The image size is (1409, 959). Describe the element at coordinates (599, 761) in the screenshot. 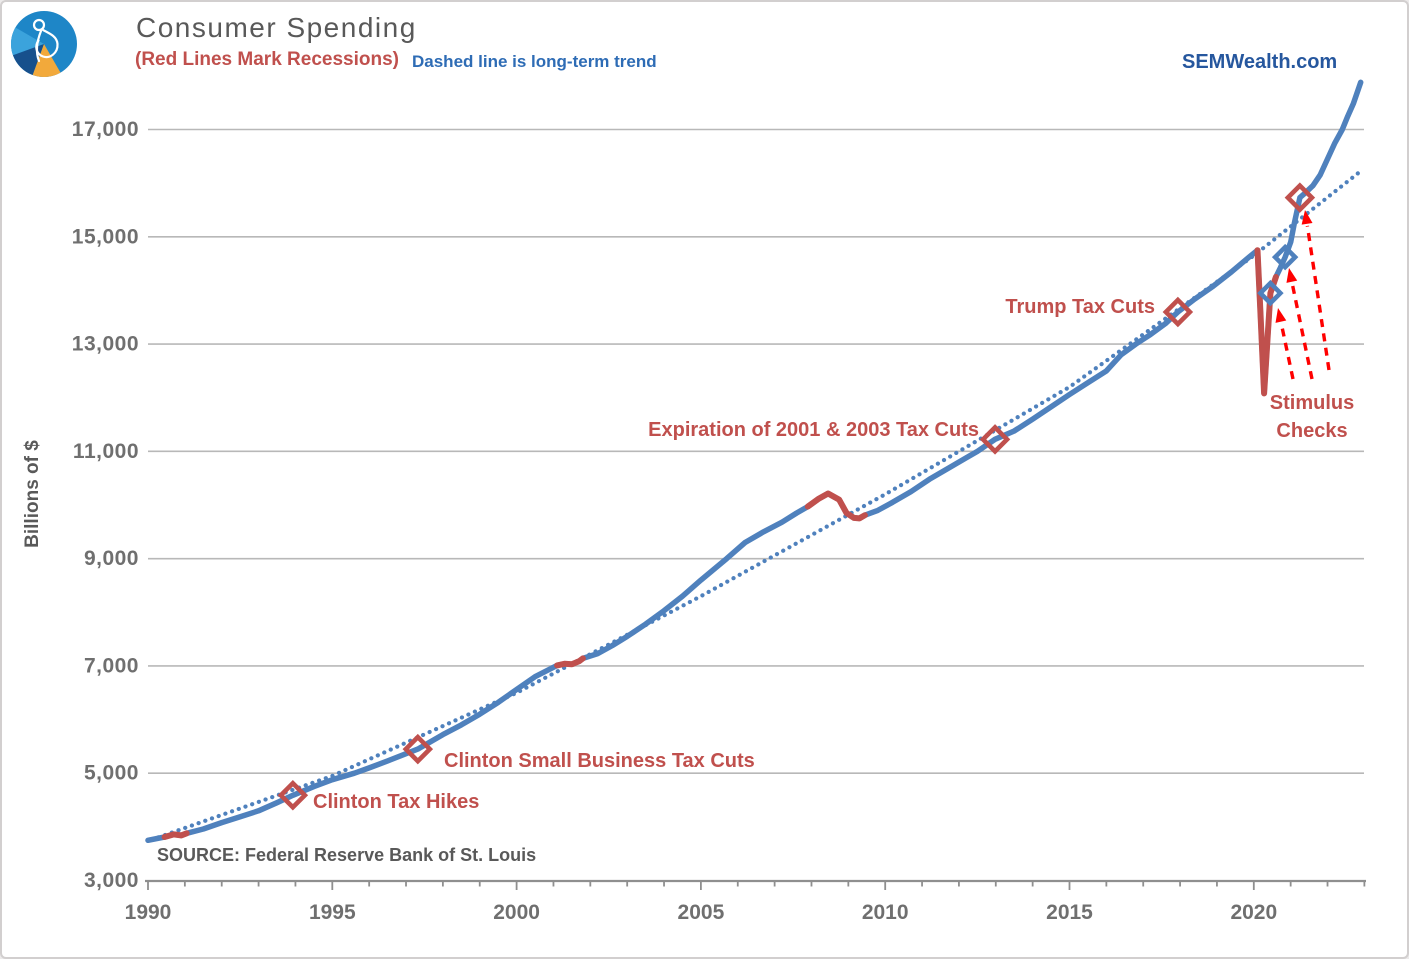

I see `annotation-clinton-small-business: Clinton Small Business Tax Cuts` at that location.